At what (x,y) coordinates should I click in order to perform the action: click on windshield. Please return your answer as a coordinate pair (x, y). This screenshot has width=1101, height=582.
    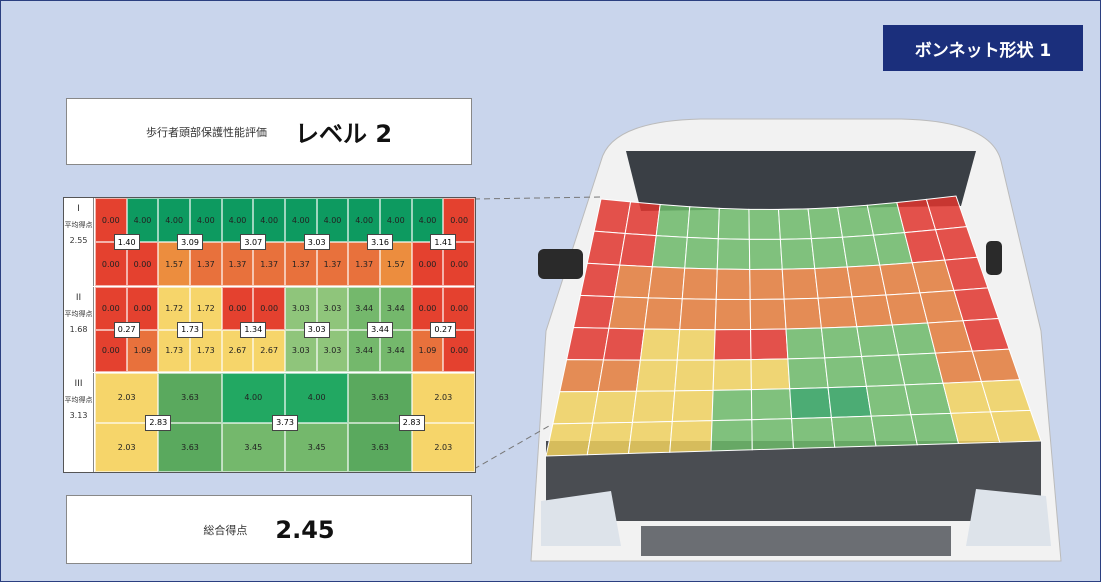
    Looking at the image, I should click on (801, 181).